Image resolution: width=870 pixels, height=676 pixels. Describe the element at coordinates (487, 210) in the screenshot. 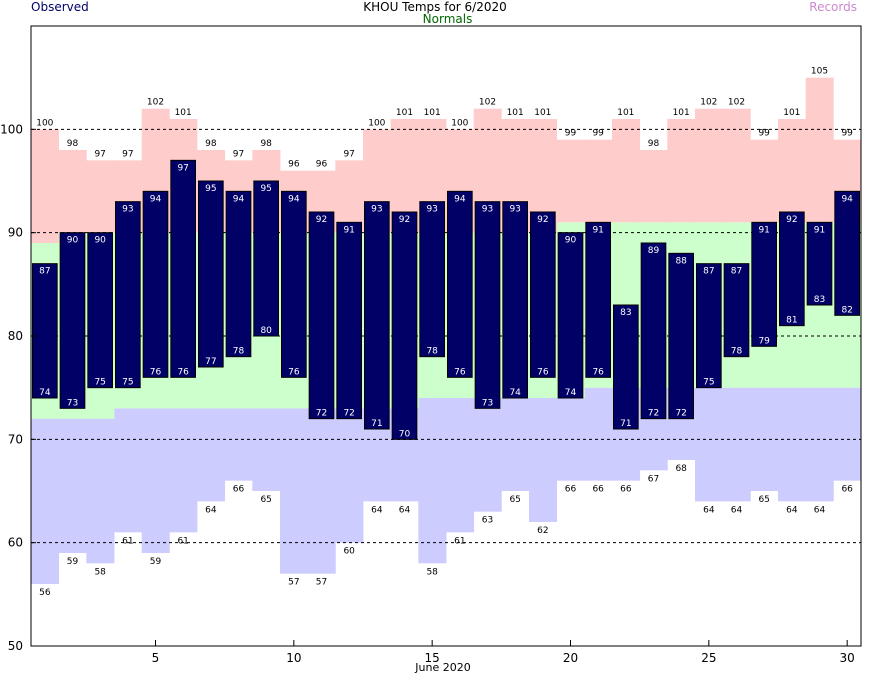

I see `observed-high-label: 93` at that location.